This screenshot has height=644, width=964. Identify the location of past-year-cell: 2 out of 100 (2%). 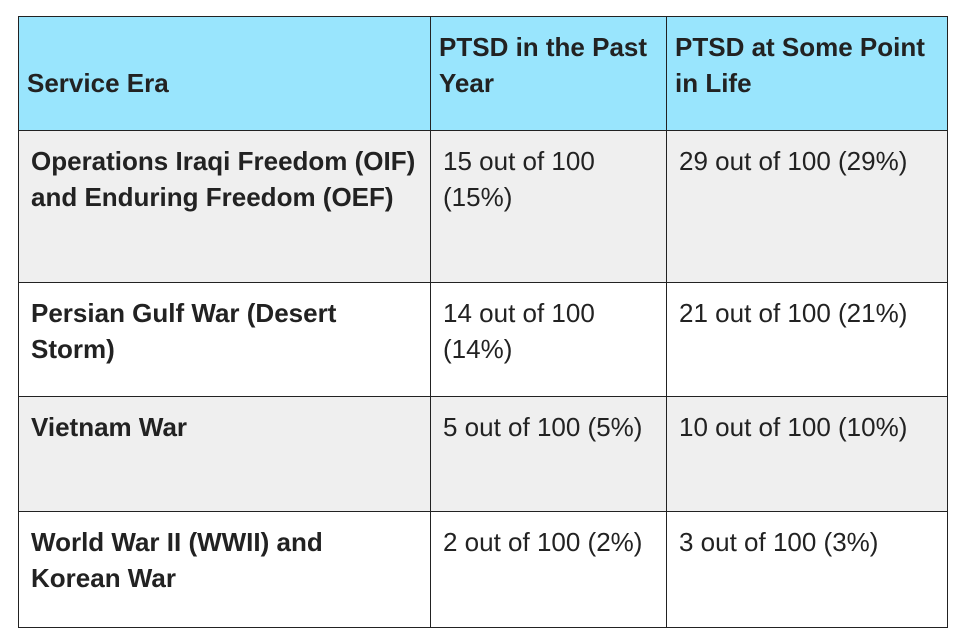
(548, 569).